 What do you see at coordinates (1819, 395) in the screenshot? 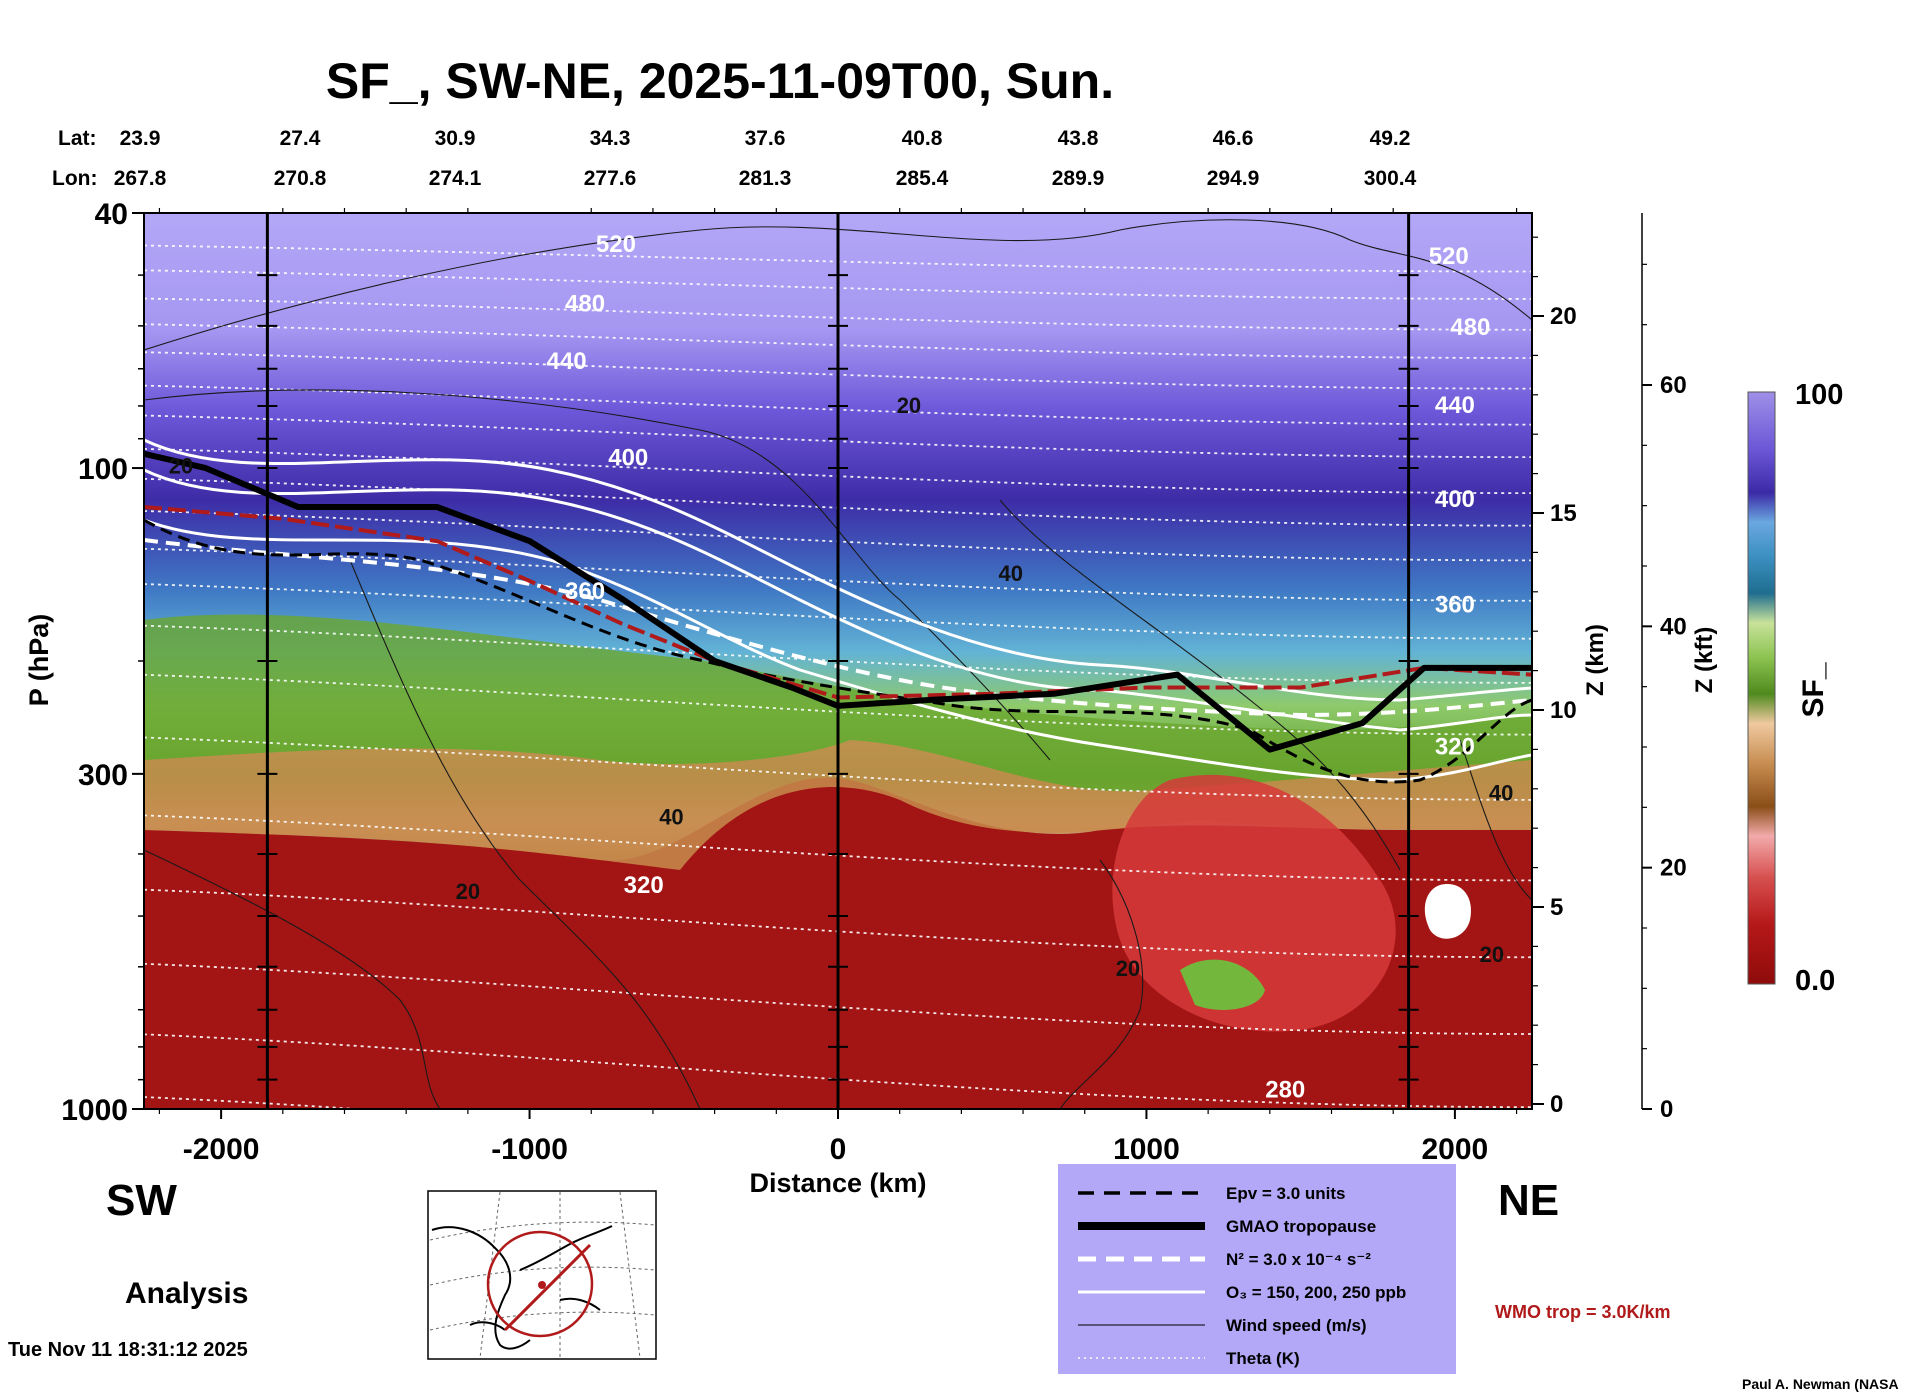
I see `colorbar-max-label: 100` at bounding box center [1819, 395].